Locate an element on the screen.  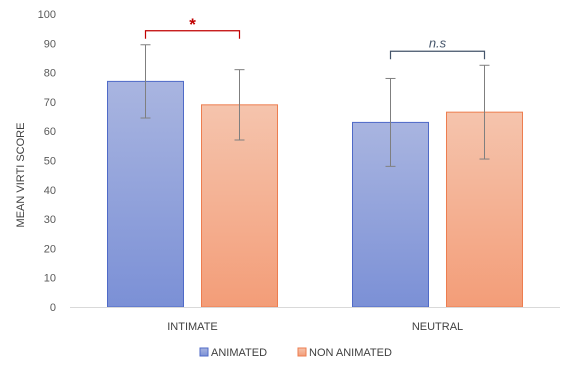
y-tick-label: 0 is located at coordinates (53, 308).